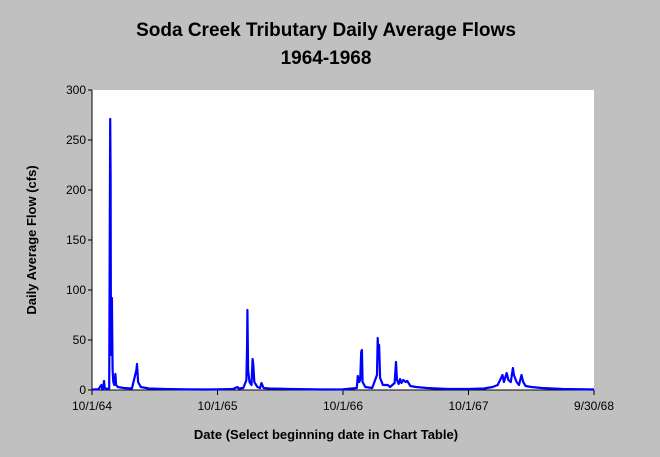 This screenshot has width=660, height=457. Describe the element at coordinates (76, 140) in the screenshot. I see `y-tick-label: 250` at that location.